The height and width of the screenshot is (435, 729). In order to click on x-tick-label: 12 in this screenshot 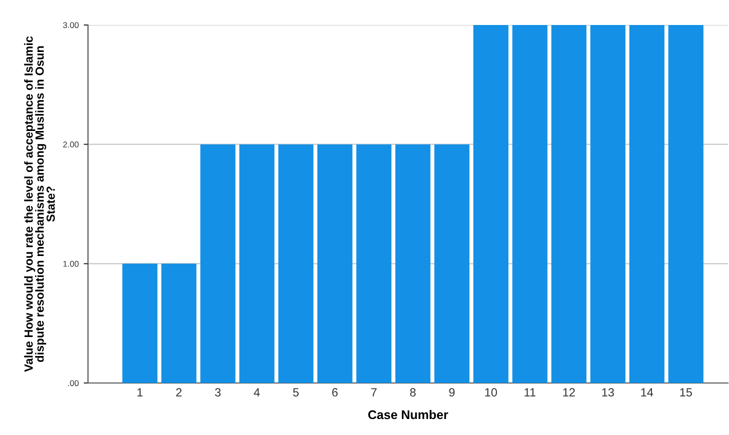, I will do `click(569, 392)`.